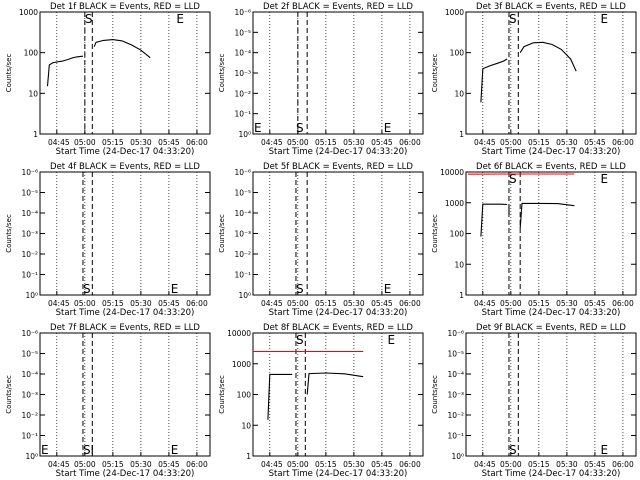  I want to click on panel-4-ytick-label: 10⁻³, so click(29, 234).